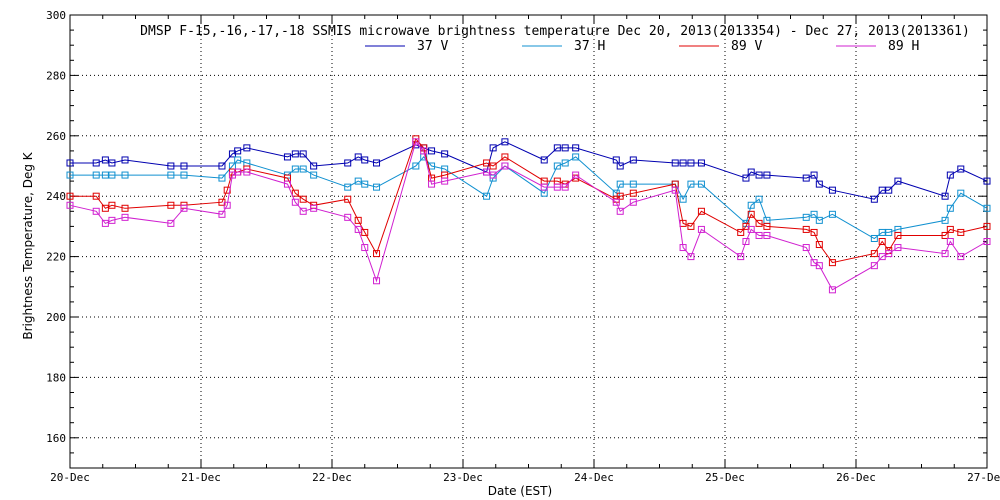 The image size is (1000, 500). What do you see at coordinates (56, 377) in the screenshot?
I see `y-tick-label: 180` at bounding box center [56, 377].